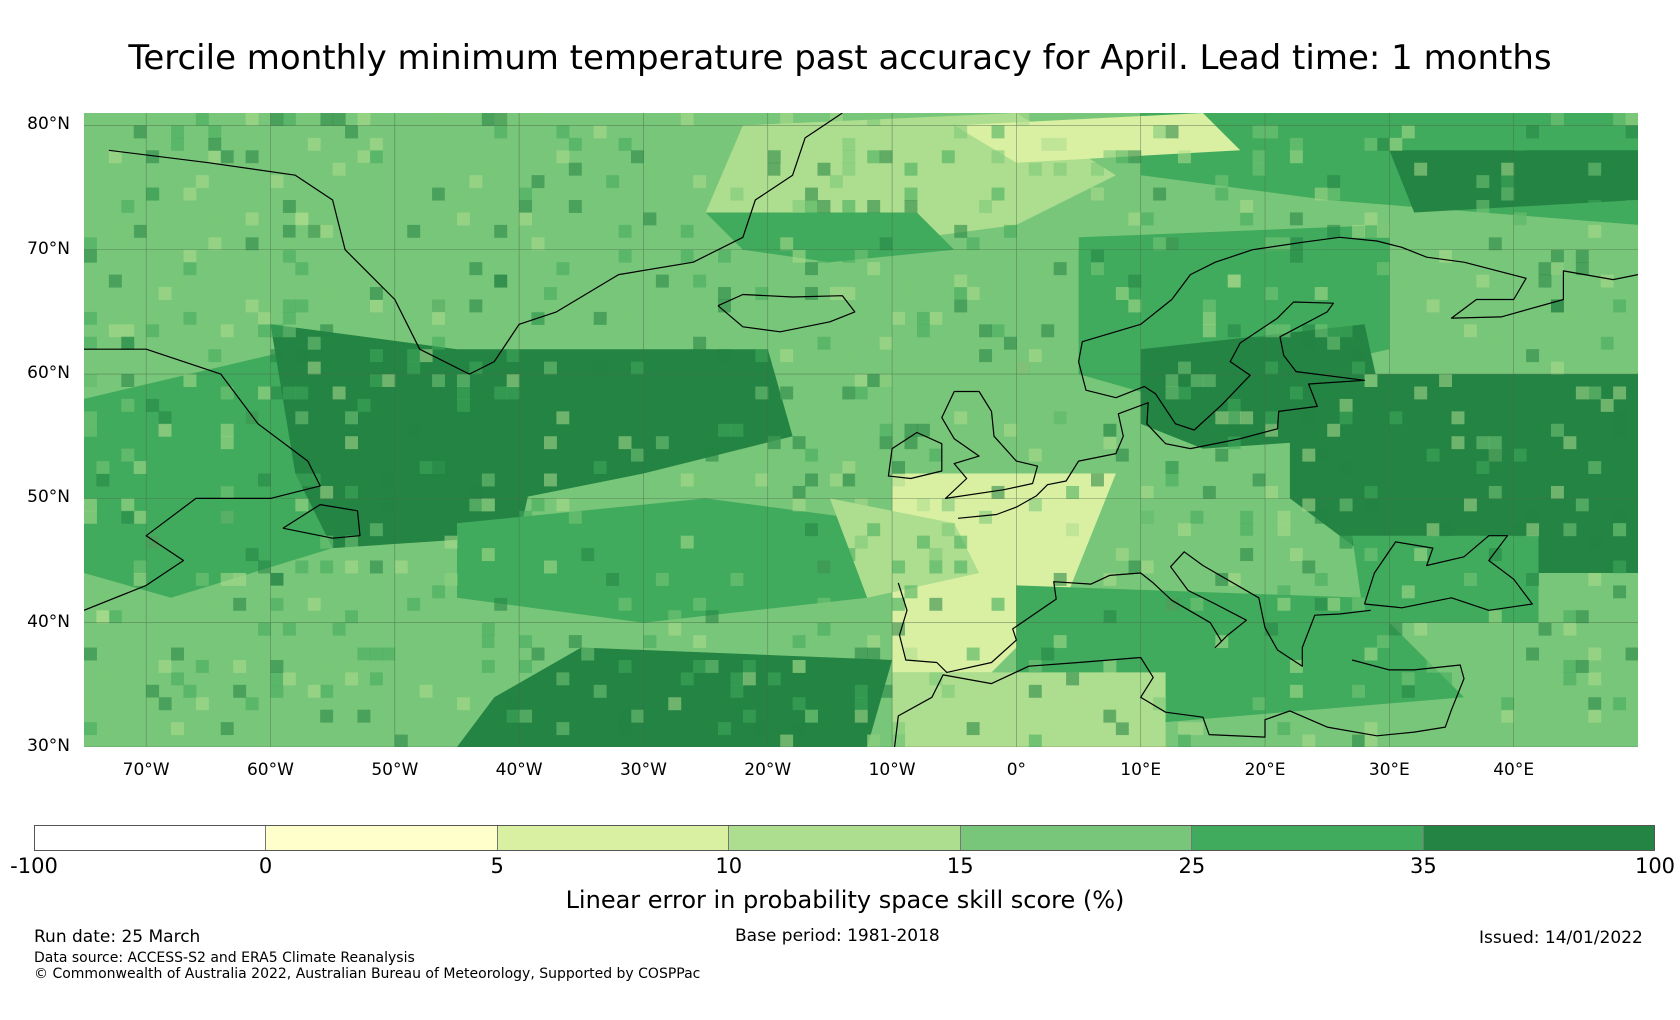 This screenshot has height=1020, width=1680. Describe the element at coordinates (497, 866) in the screenshot. I see `colorbar-tick-label: 5` at that location.